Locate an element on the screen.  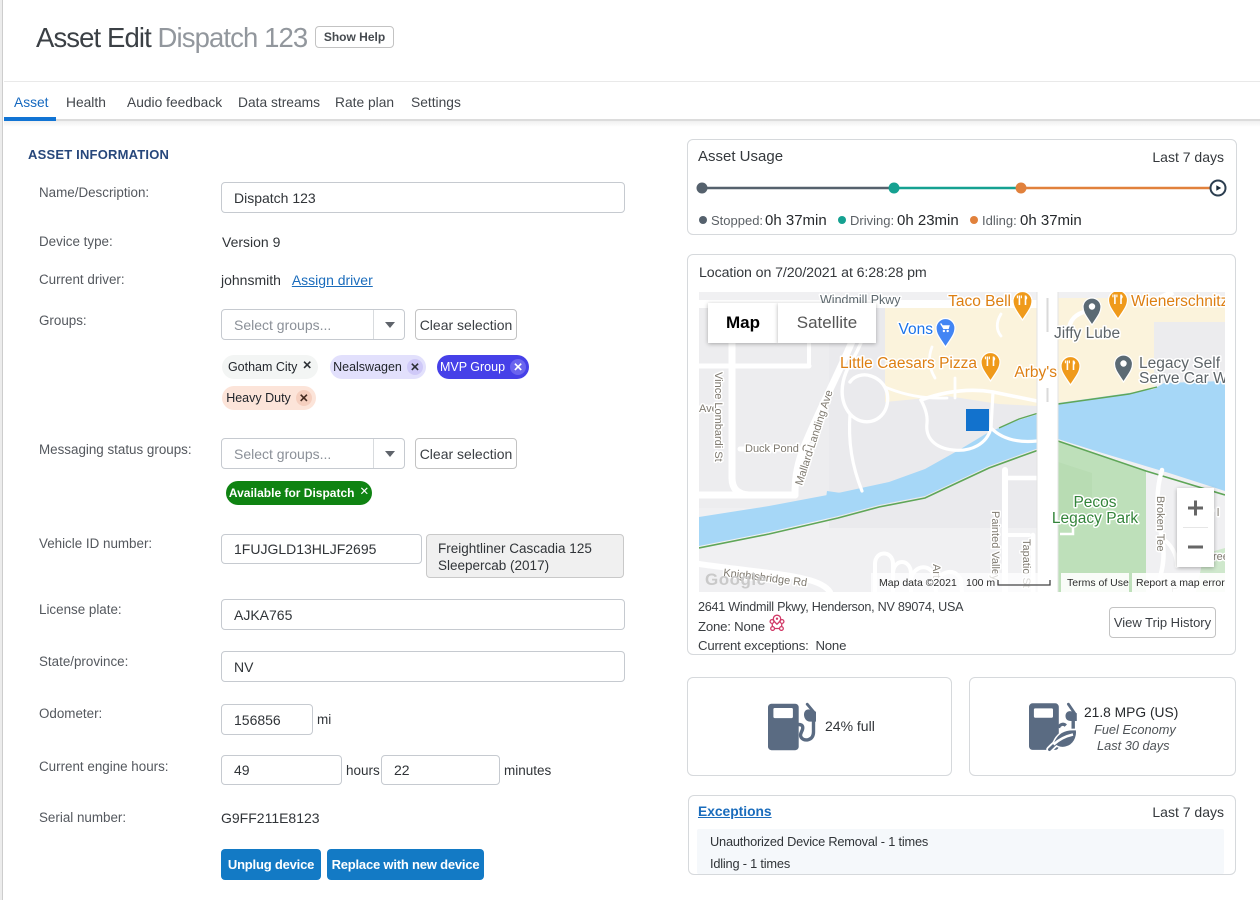
svg-text: Legacy Park is located at coordinates (1095, 518).